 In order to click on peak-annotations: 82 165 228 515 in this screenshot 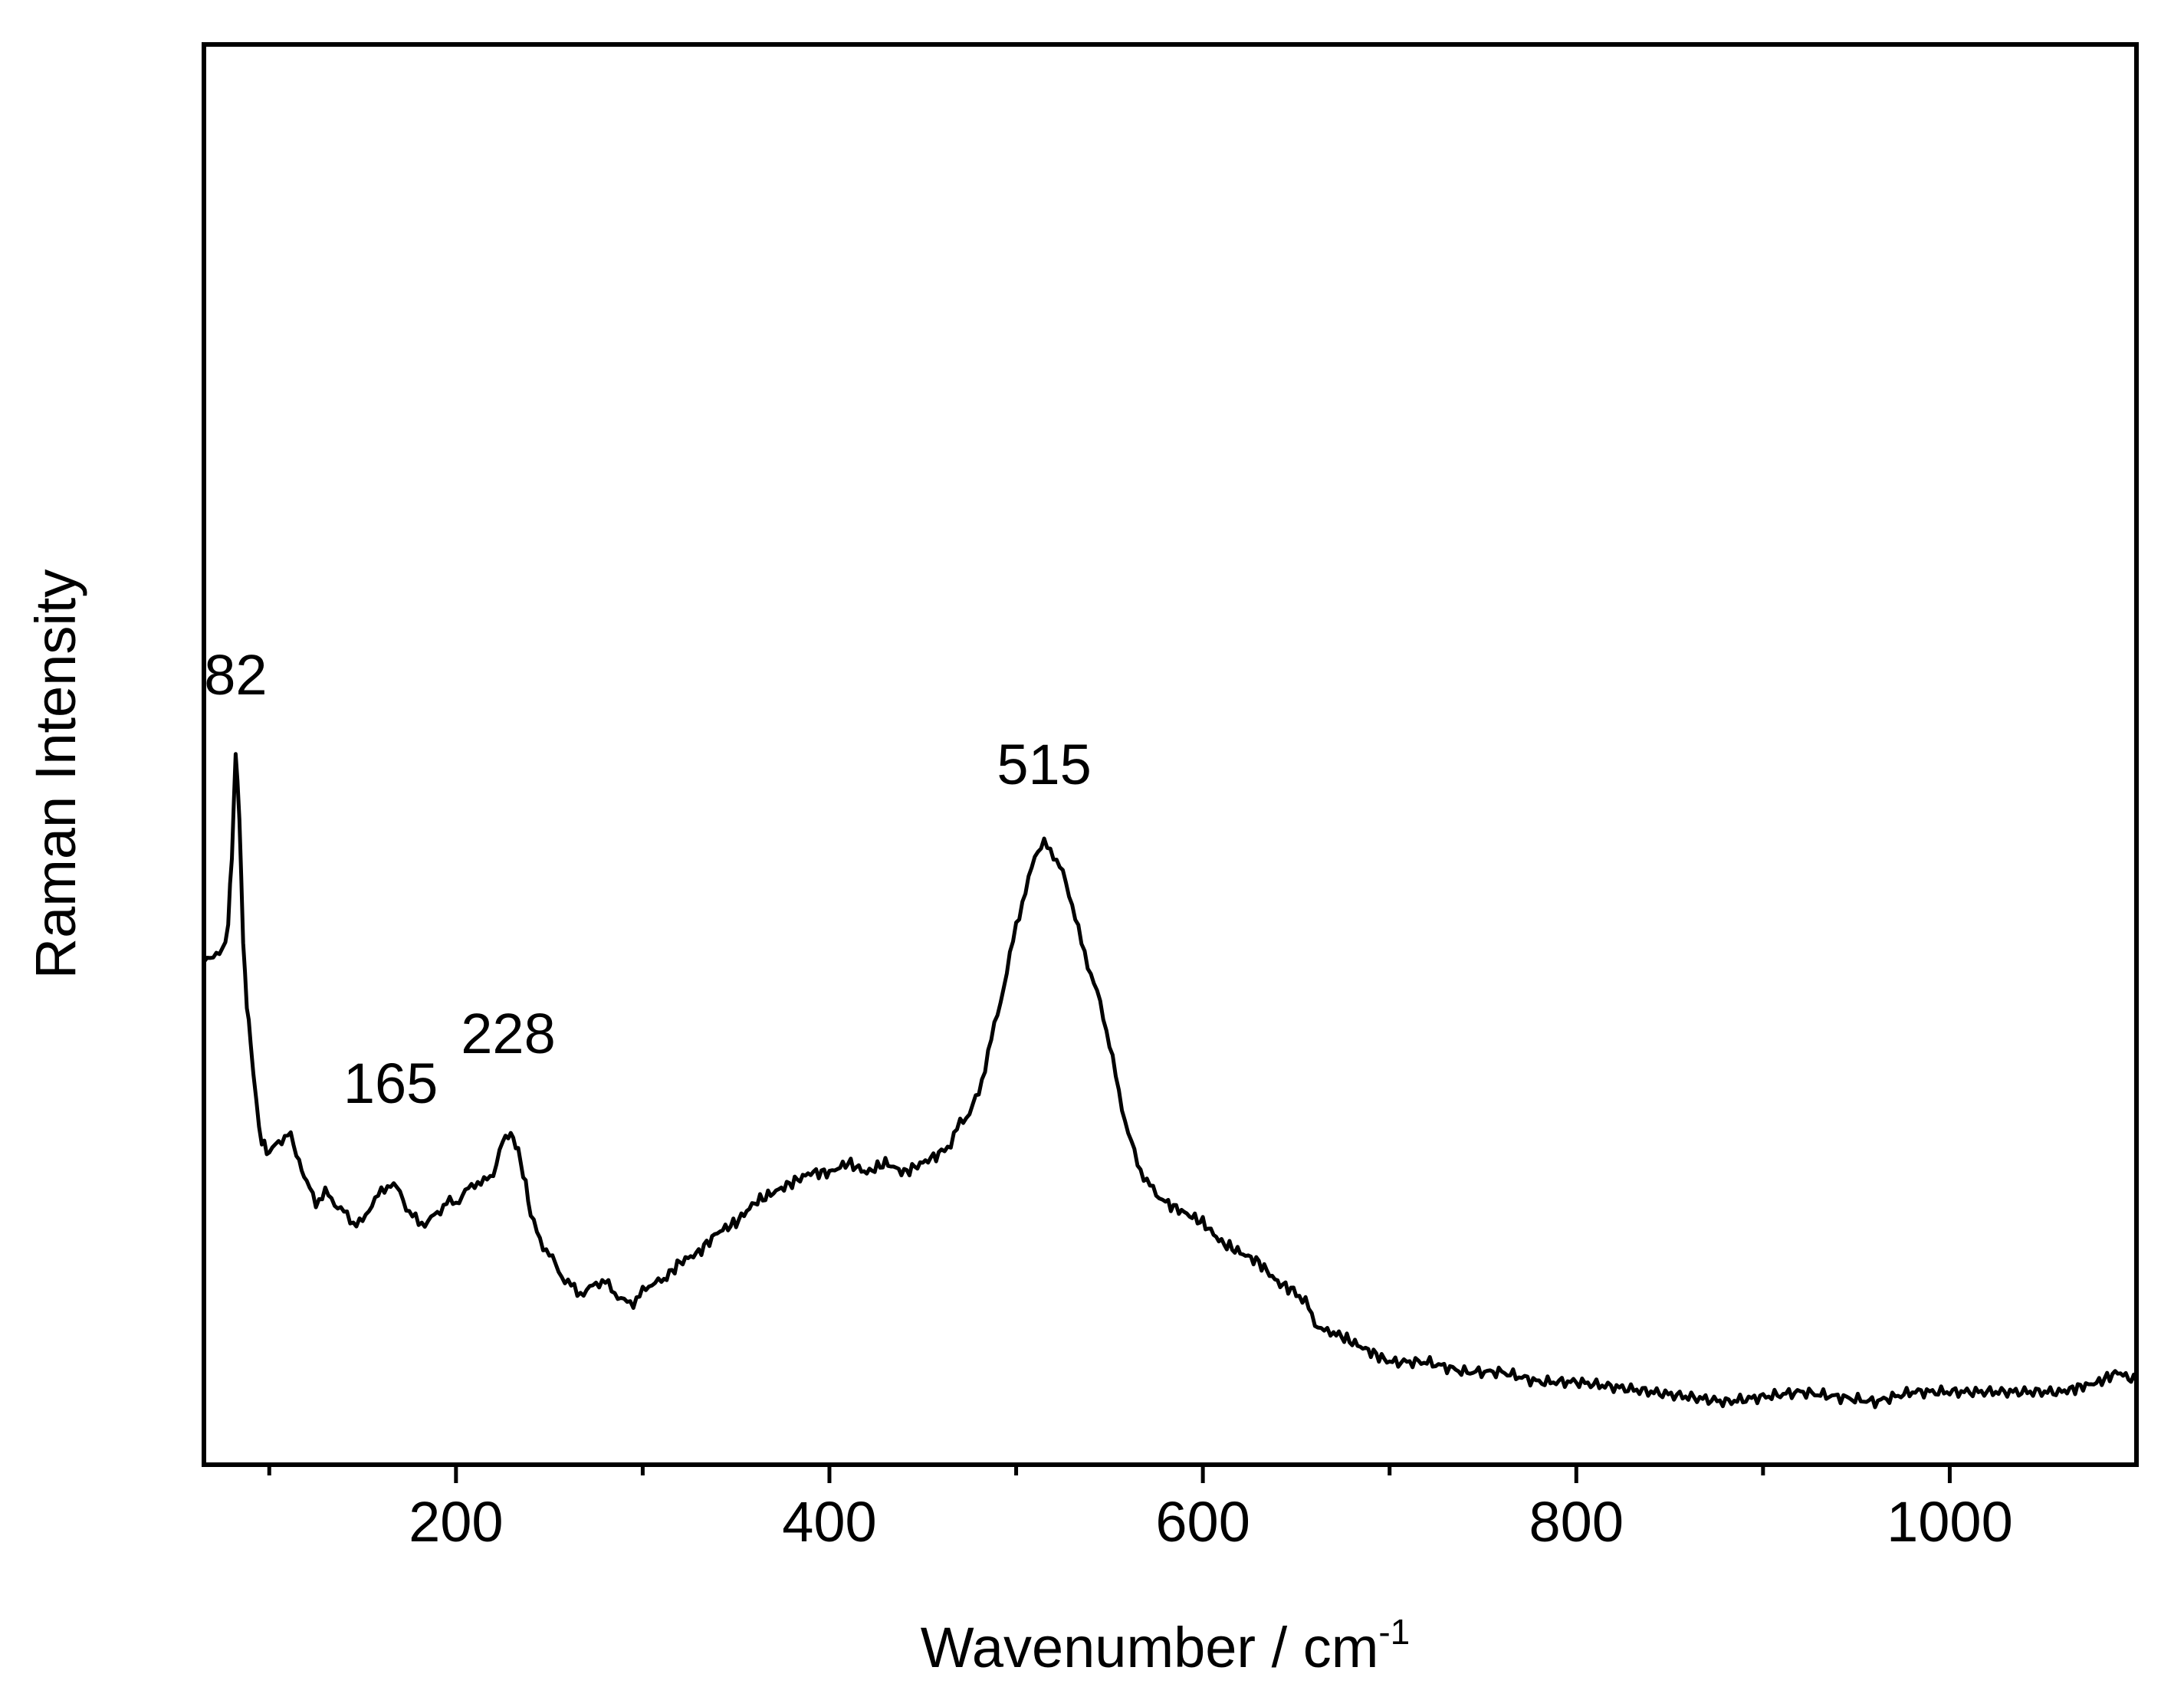, I will do `click(648, 879)`.